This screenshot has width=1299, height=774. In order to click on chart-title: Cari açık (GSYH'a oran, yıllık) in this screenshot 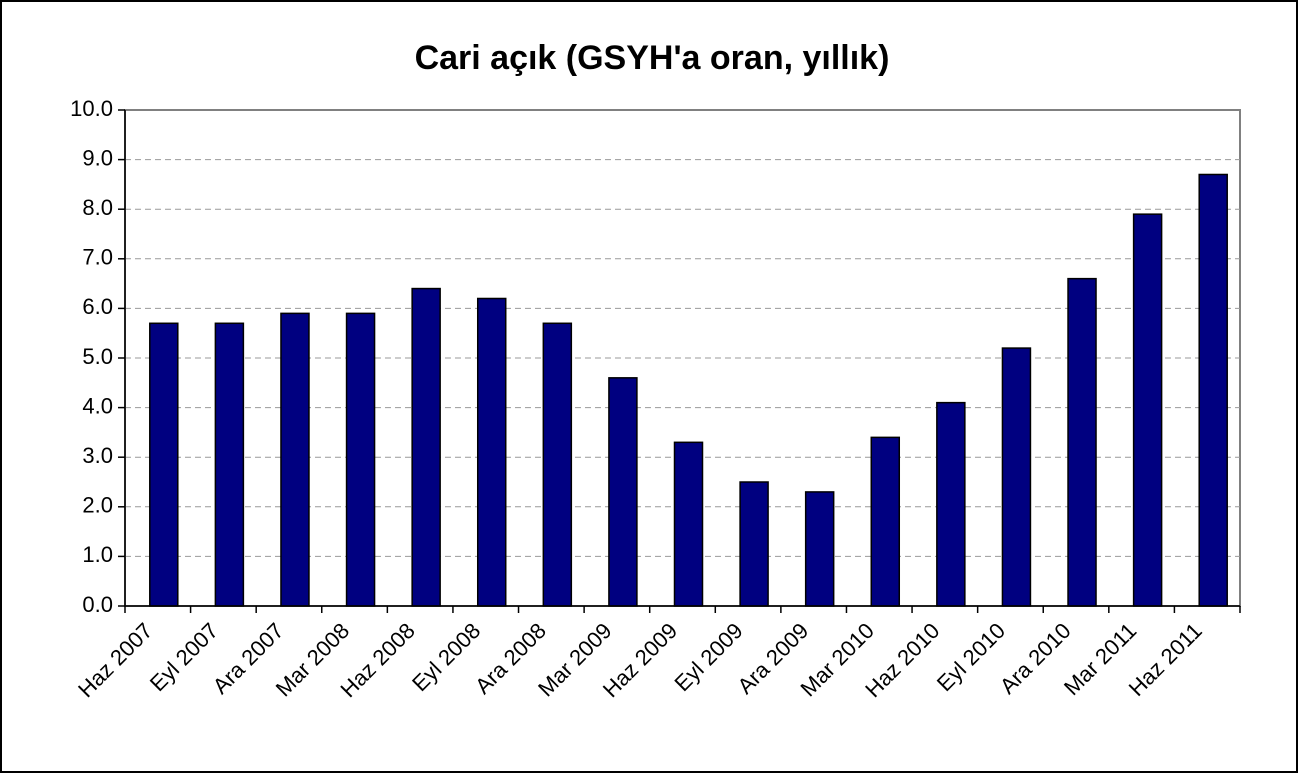, I will do `click(652, 58)`.